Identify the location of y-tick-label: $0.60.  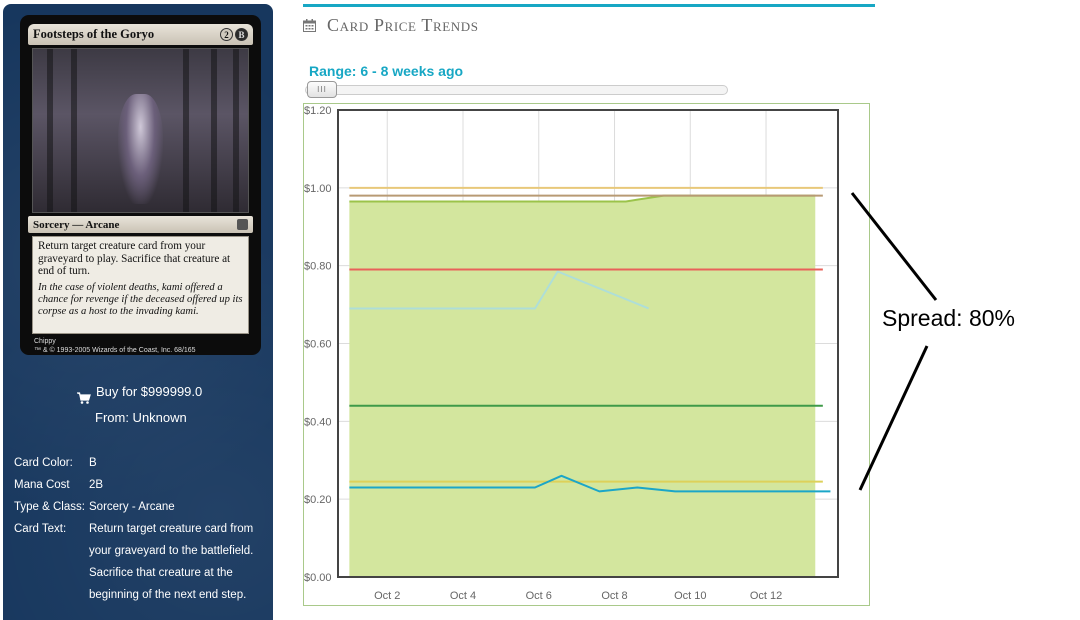
(318, 345).